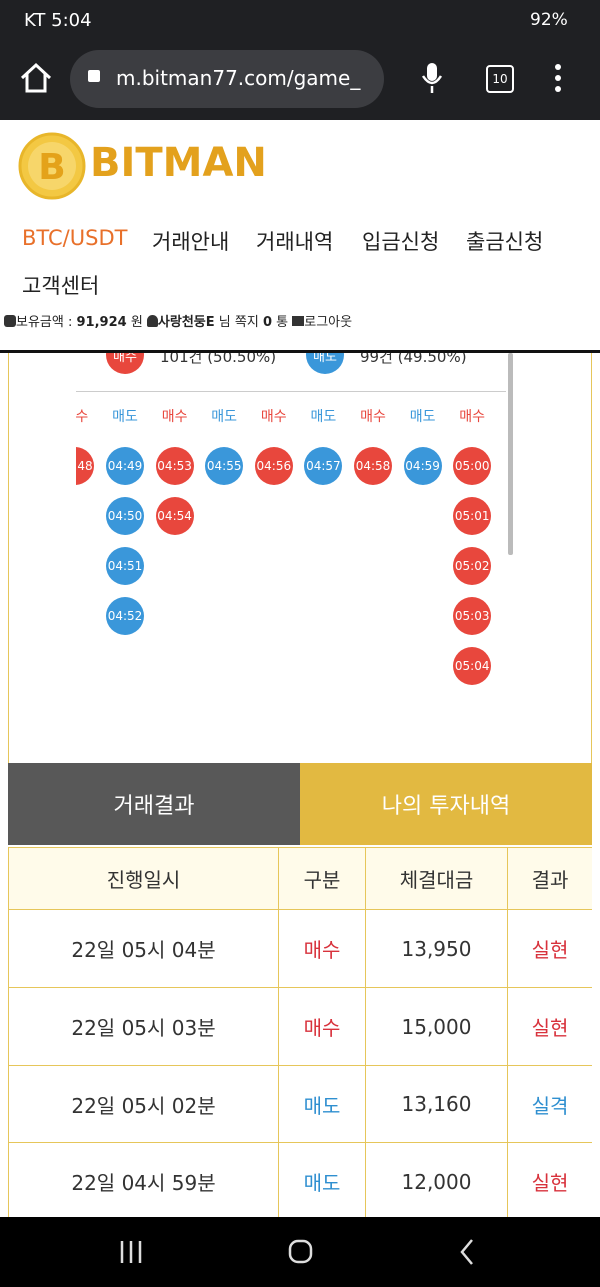  Describe the element at coordinates (549, 20) in the screenshot. I see `battery: 92%` at that location.